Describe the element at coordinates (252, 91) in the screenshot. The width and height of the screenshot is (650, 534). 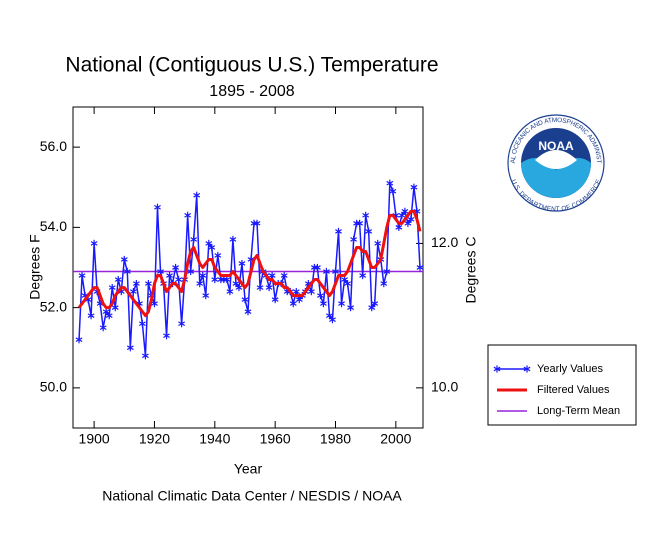
I see `chart-subtitle: 1895 - 2008` at that location.